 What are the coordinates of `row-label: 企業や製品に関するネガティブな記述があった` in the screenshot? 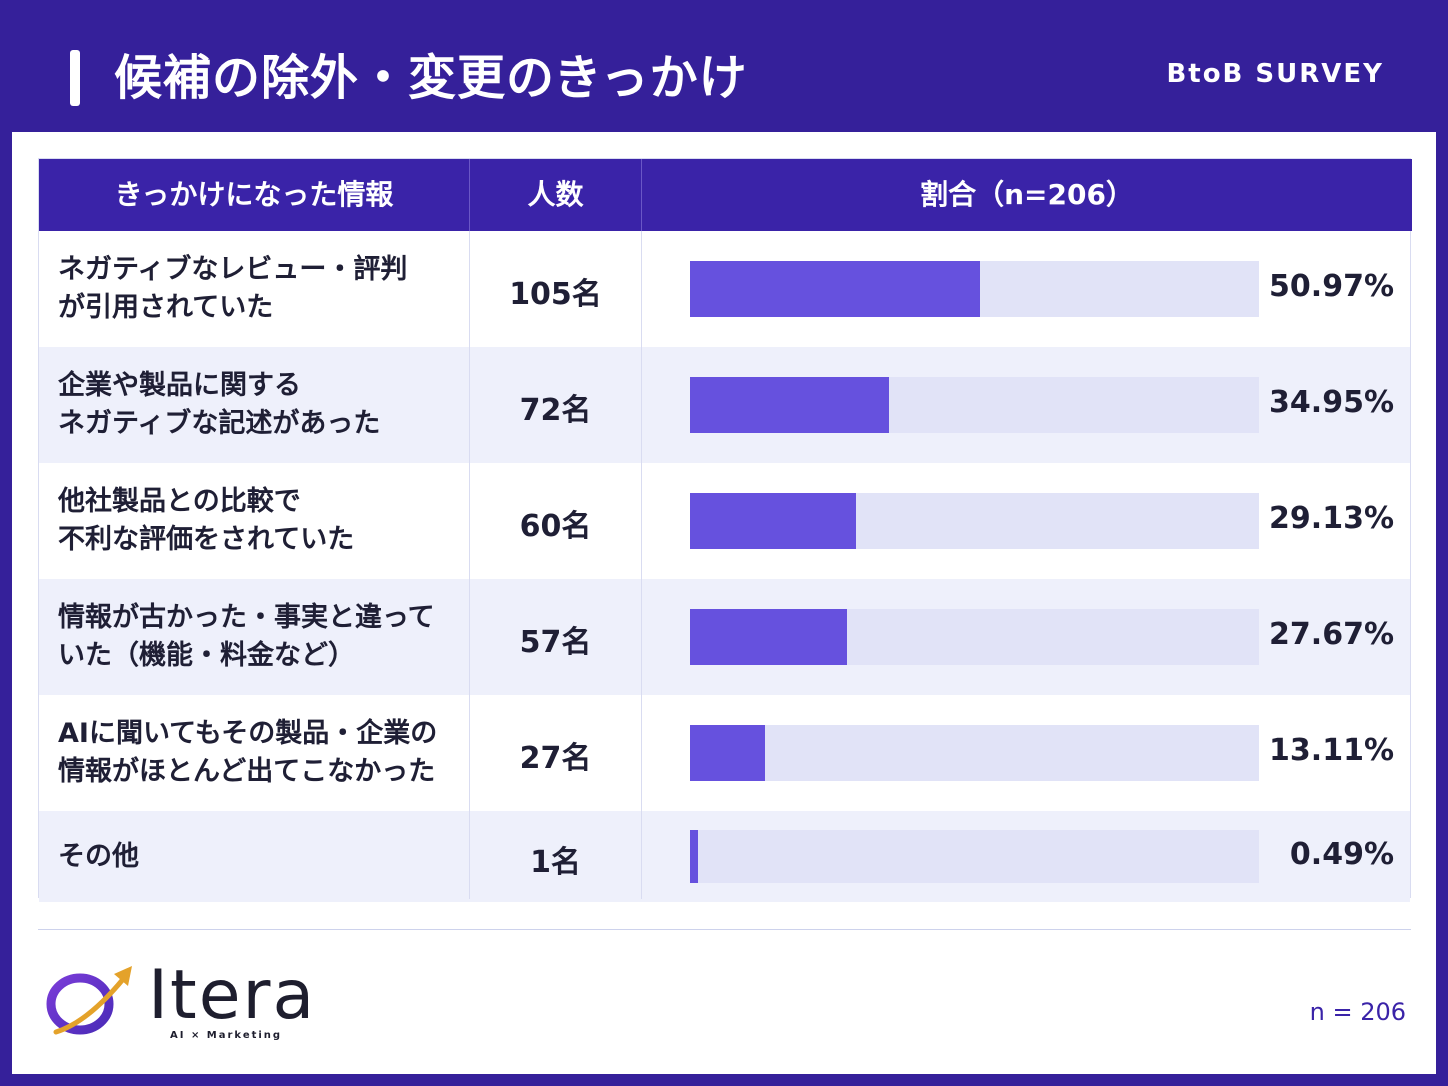 It's located at (263, 405).